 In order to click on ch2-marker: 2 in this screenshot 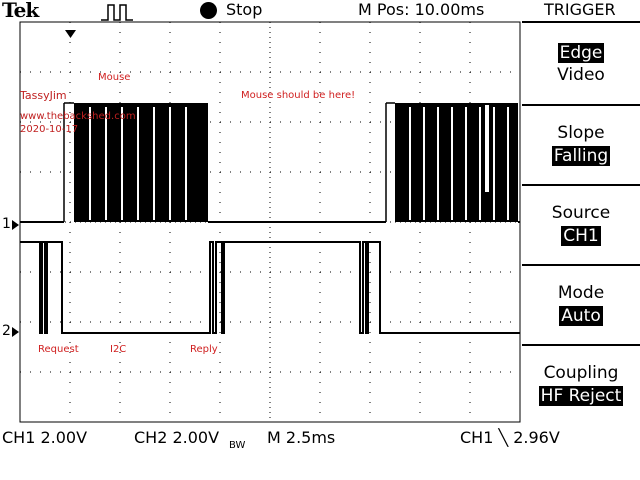, I will do `click(6, 331)`.